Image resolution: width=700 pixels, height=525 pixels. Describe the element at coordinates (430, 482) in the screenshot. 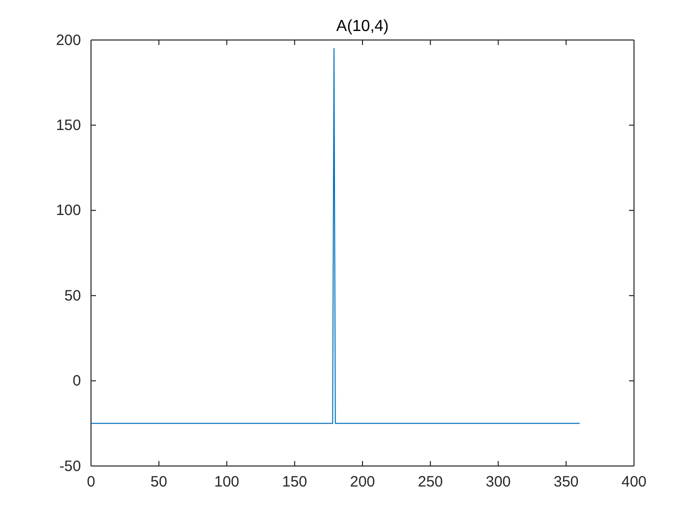

I see `x-tick-label: 250` at that location.